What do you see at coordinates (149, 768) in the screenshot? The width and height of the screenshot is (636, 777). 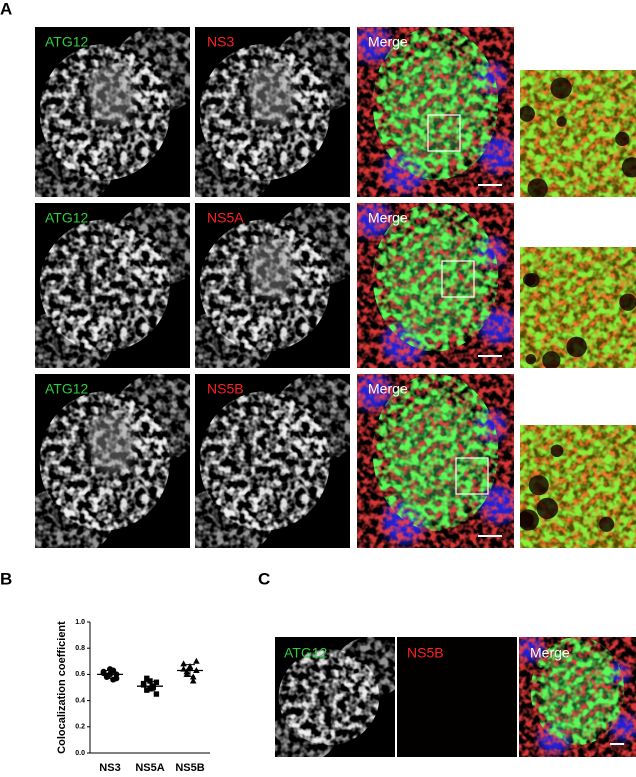 I see `x-tick-label: NS5A` at bounding box center [149, 768].